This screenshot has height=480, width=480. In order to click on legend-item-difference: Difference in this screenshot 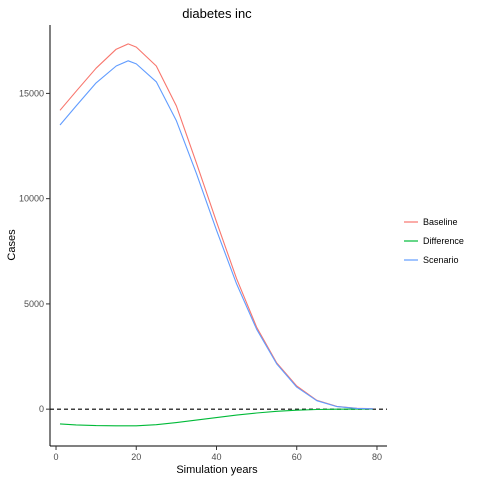, I will do `click(434, 241)`.